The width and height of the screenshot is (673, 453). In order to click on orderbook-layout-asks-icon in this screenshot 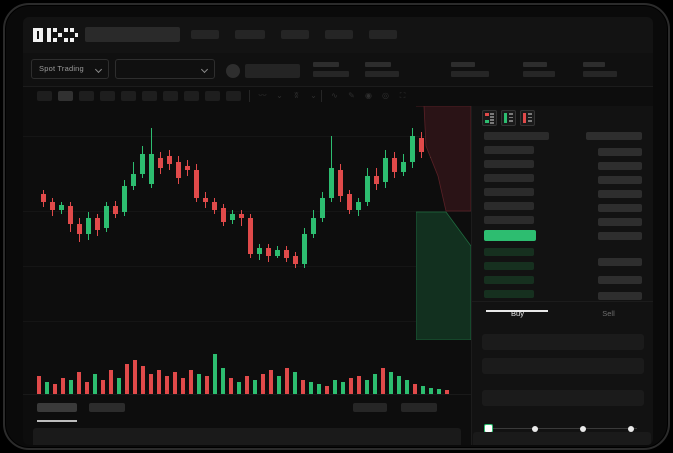, I will do `click(527, 118)`.